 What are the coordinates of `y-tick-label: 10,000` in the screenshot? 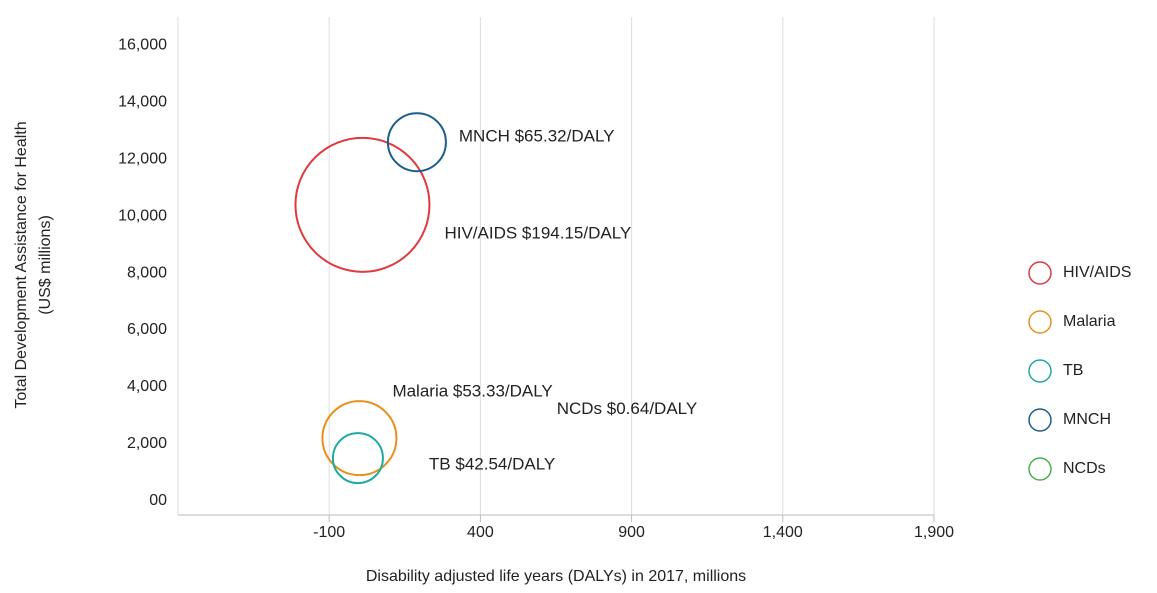 It's located at (142, 215).